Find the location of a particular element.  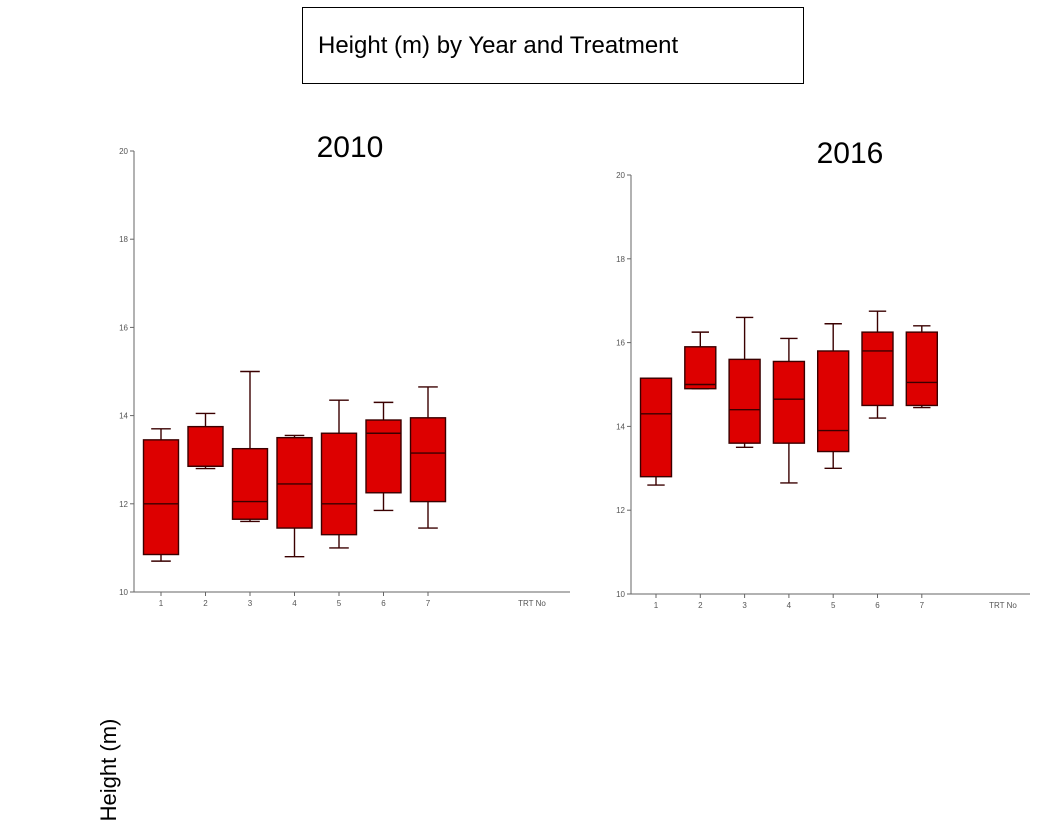

panel-title: 2010 is located at coordinates (350, 147).